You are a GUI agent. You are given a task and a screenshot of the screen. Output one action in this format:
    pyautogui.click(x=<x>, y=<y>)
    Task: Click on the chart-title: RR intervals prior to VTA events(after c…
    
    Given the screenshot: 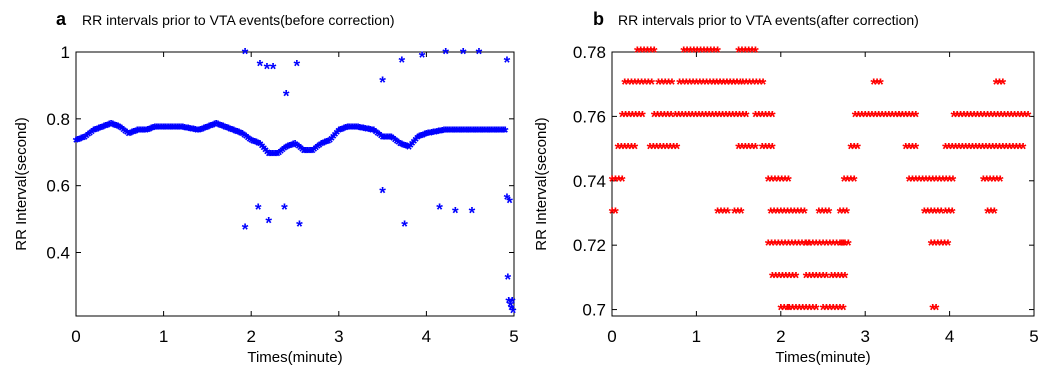 What is the action you would take?
    pyautogui.click(x=768, y=20)
    